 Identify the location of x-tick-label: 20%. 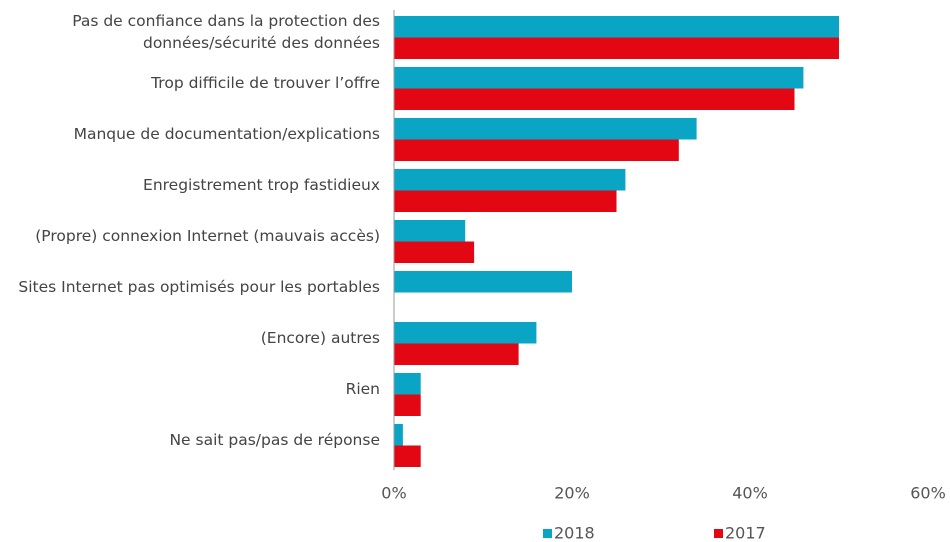
(572, 493).